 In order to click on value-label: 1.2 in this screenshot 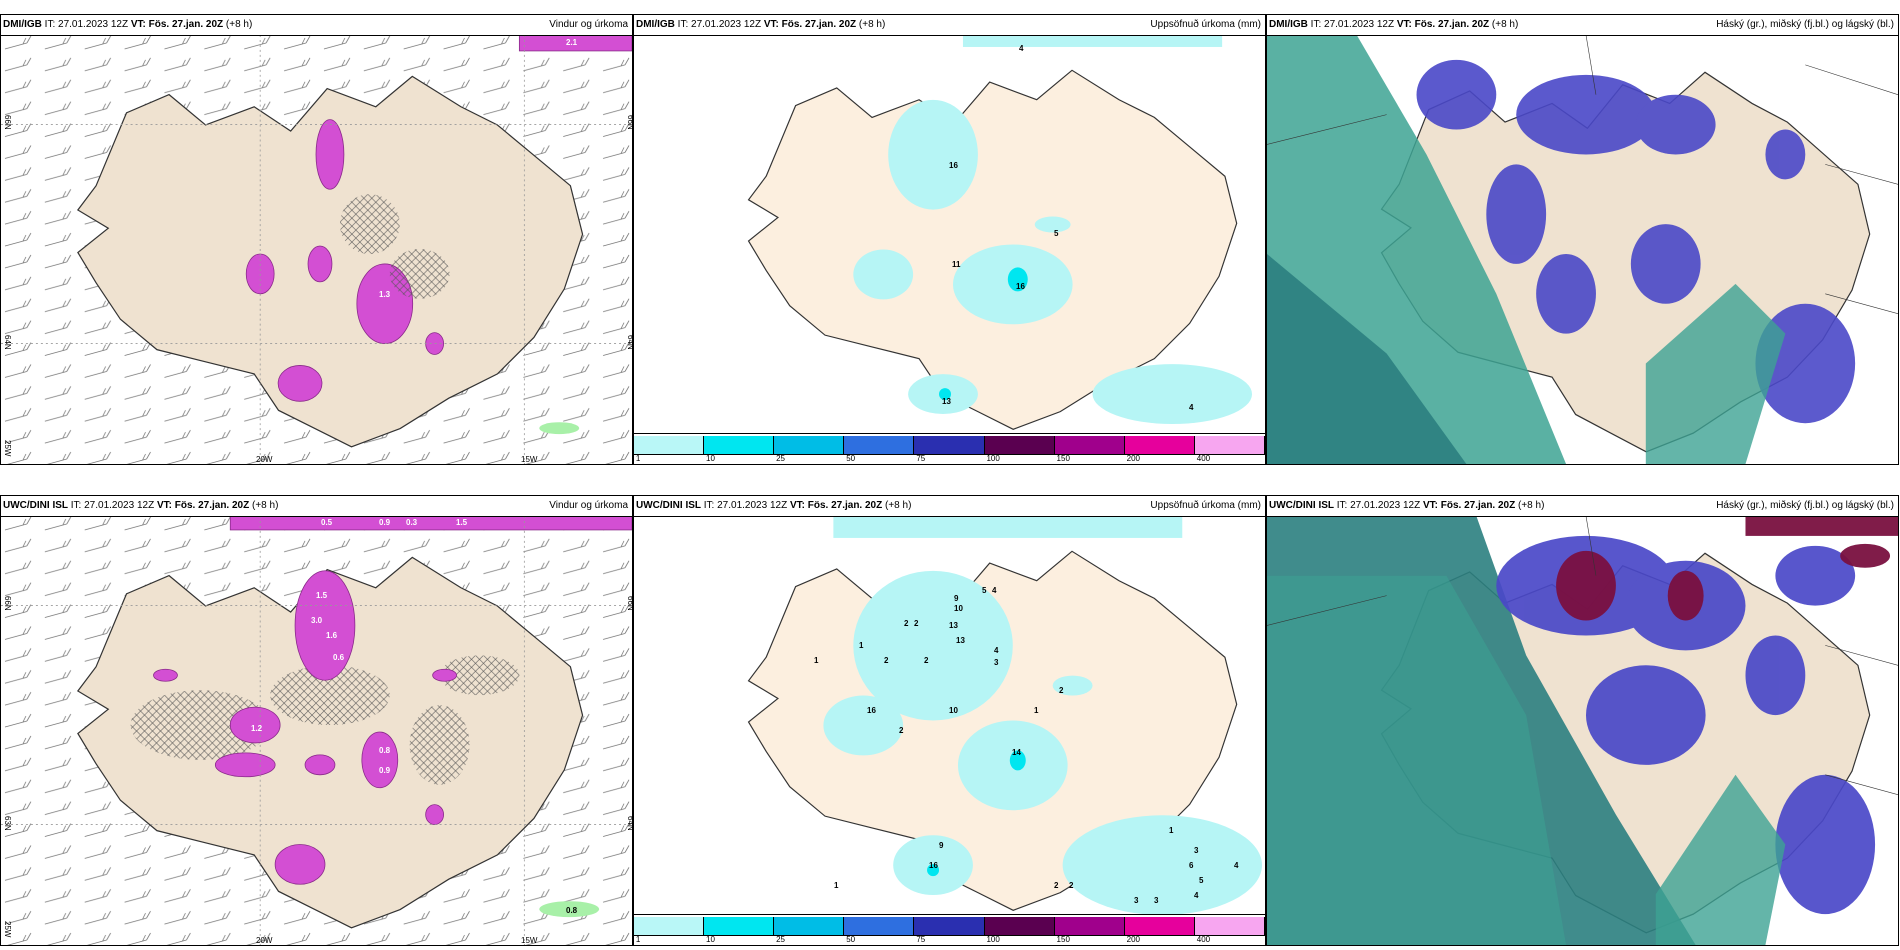, I will do `click(257, 728)`.